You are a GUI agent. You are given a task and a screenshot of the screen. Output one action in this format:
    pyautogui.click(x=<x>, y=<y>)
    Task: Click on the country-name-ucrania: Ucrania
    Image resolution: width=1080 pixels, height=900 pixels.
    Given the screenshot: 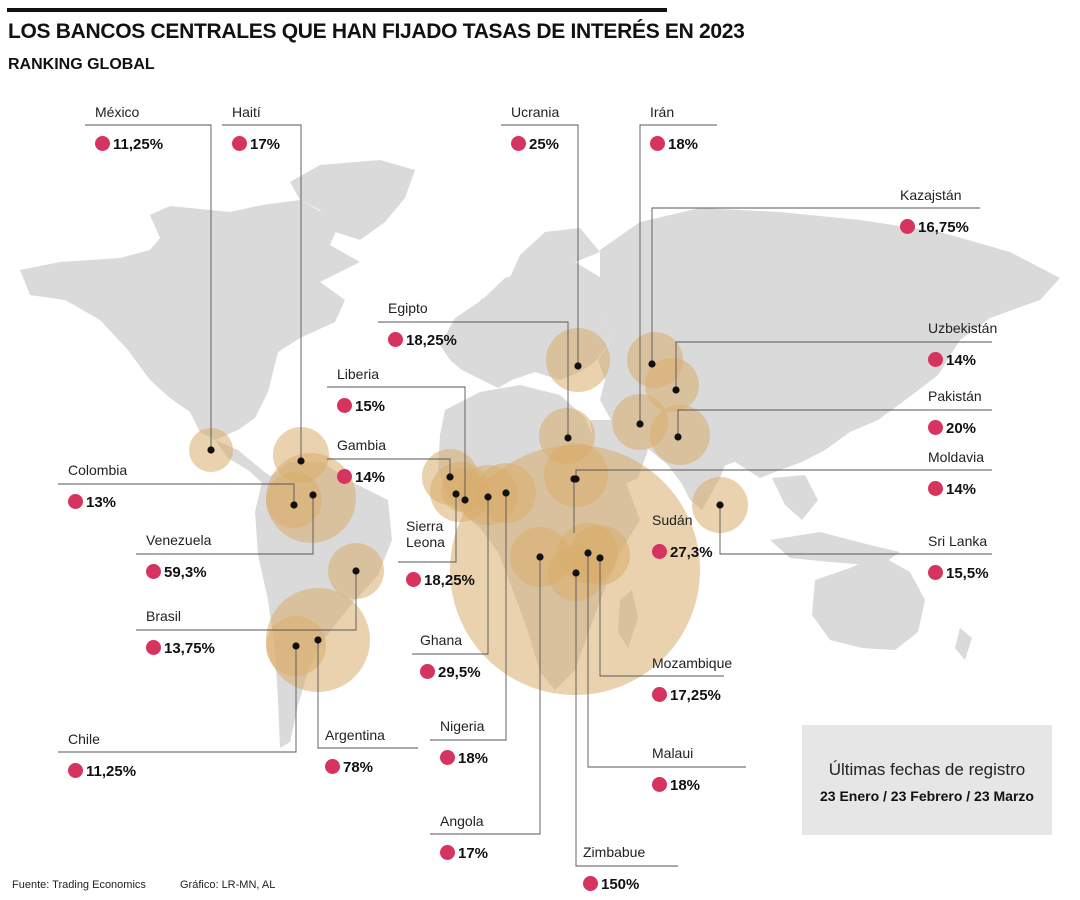 What is the action you would take?
    pyautogui.click(x=535, y=112)
    